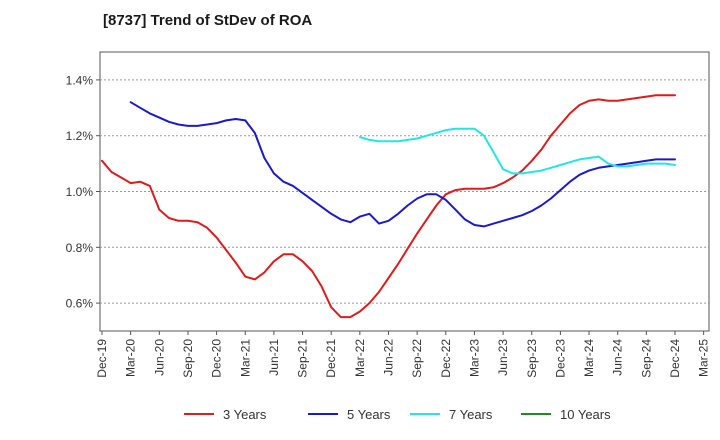  I want to click on x-tick-label: Mar-25, so click(704, 358).